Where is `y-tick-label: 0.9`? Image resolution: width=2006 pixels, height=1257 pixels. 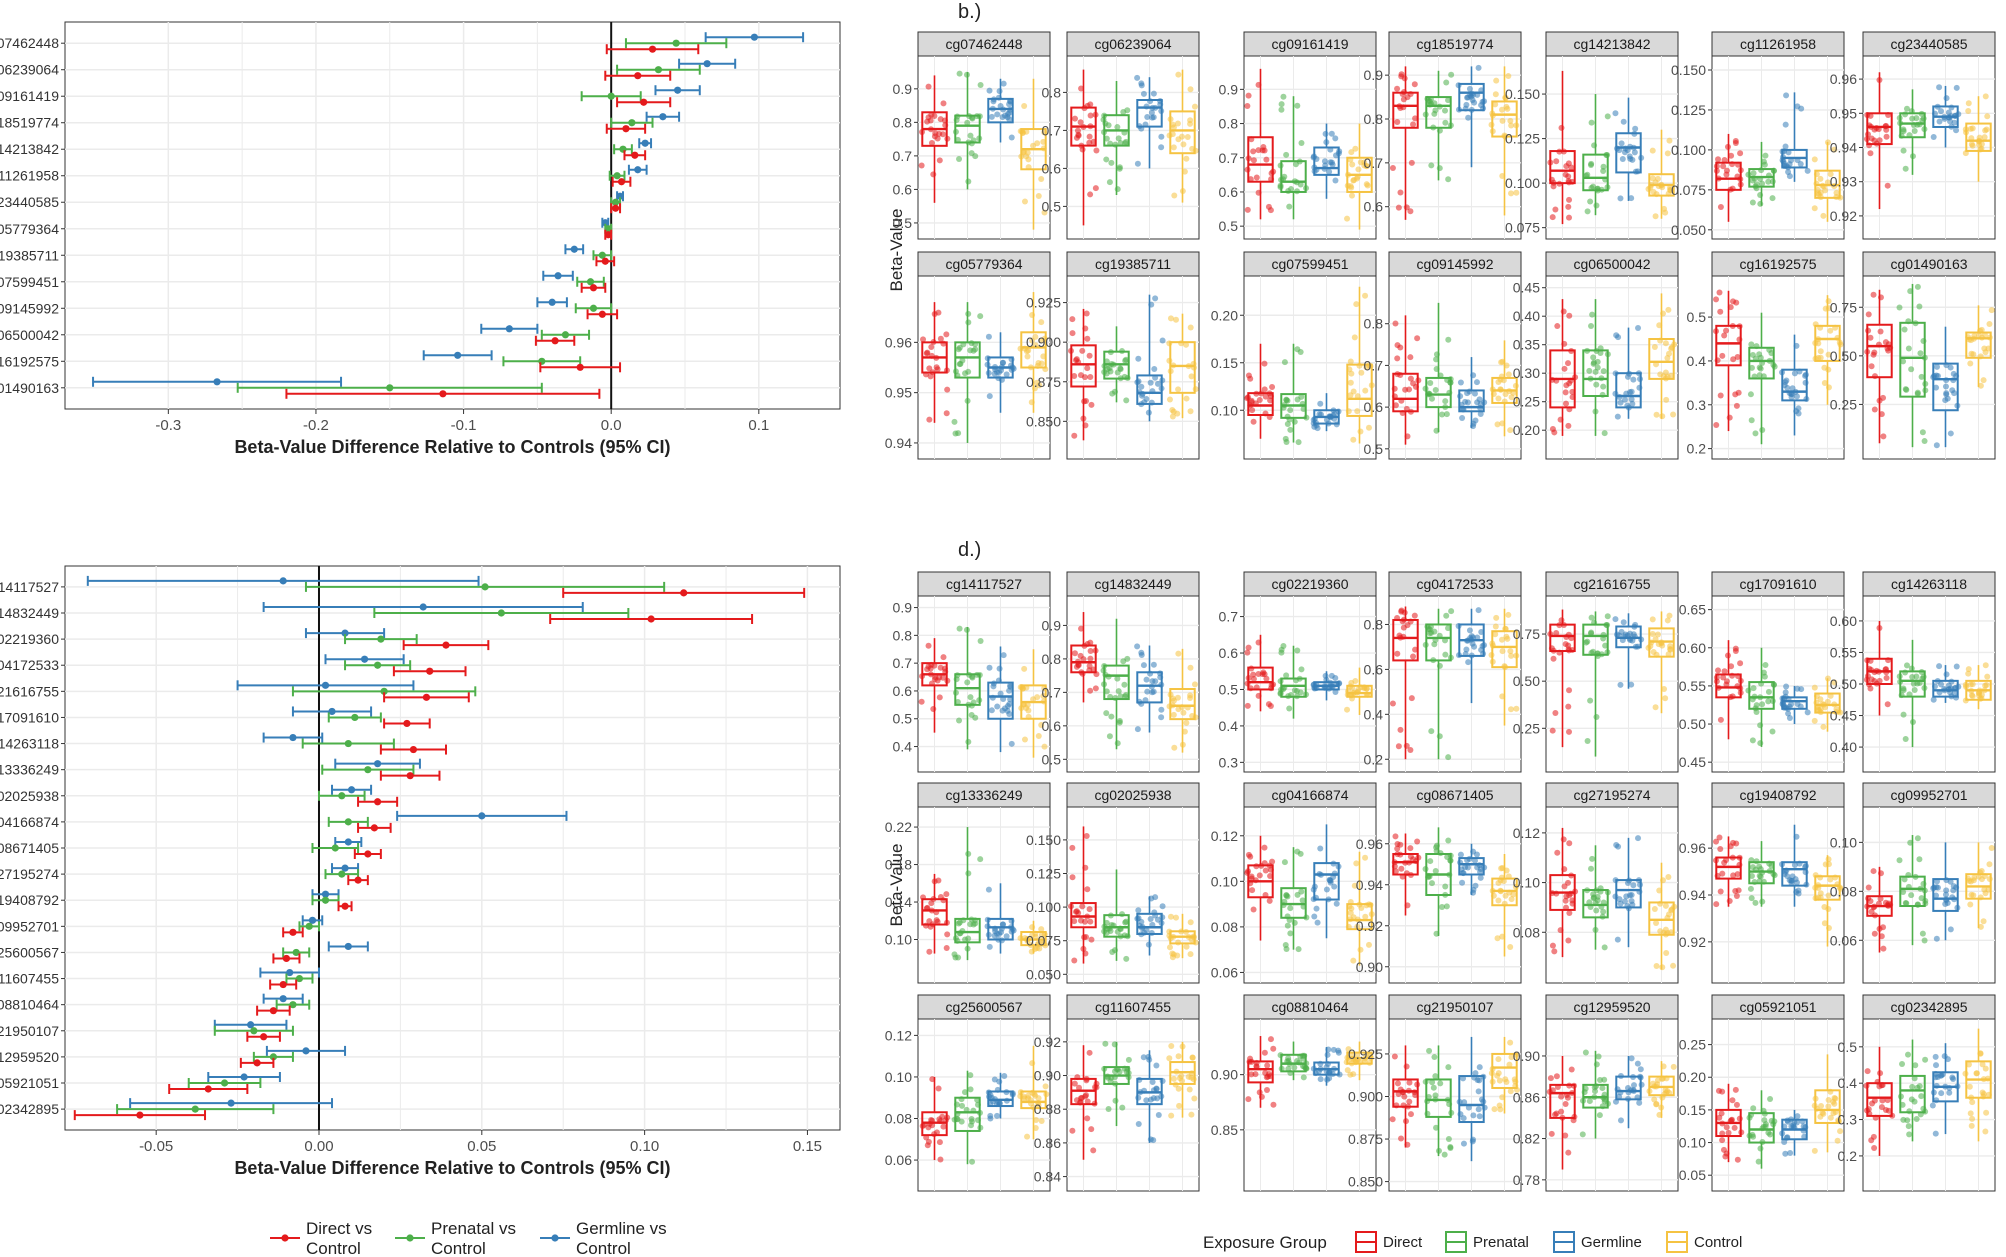 y-tick-label: 0.9 is located at coordinates (1374, 75).